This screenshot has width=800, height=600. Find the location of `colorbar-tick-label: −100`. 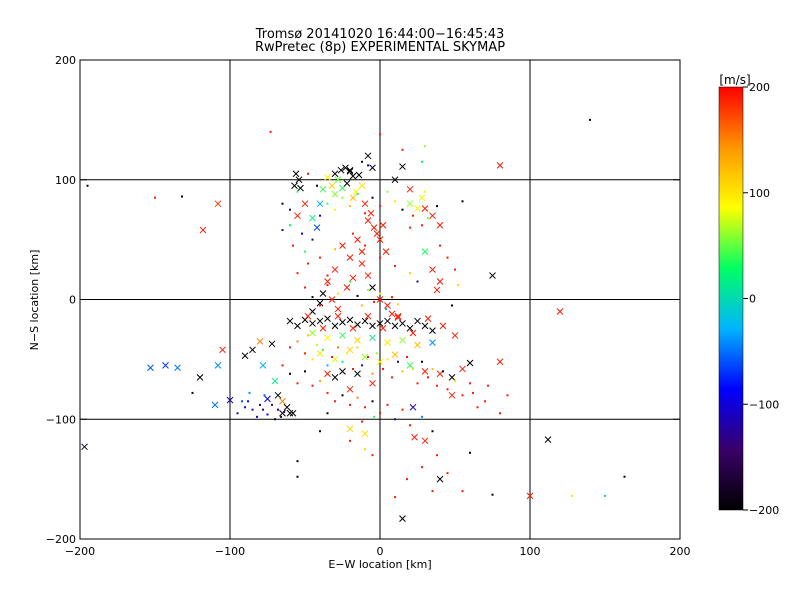

colorbar-tick-label: −100 is located at coordinates (764, 404).